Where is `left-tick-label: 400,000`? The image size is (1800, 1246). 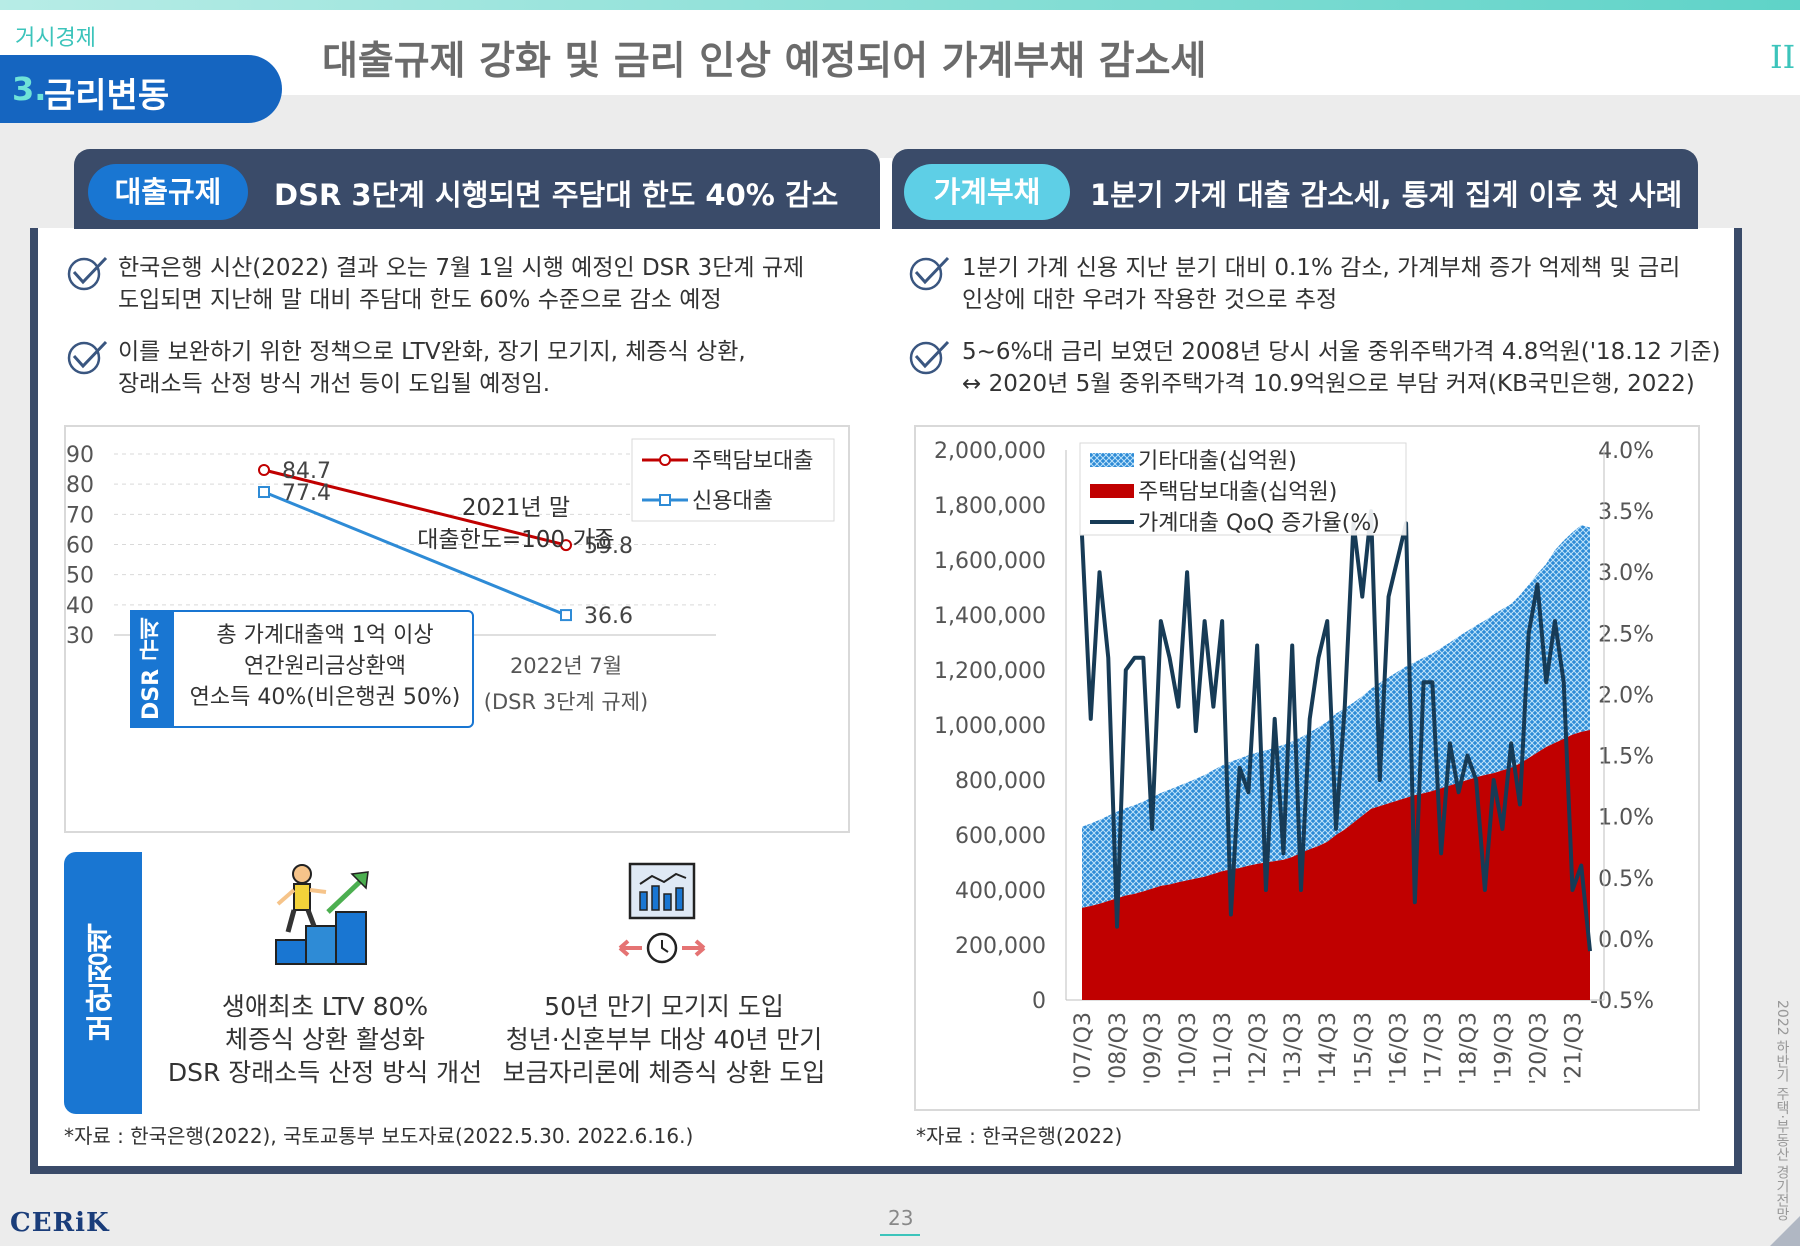
left-tick-label: 400,000 is located at coordinates (1000, 891).